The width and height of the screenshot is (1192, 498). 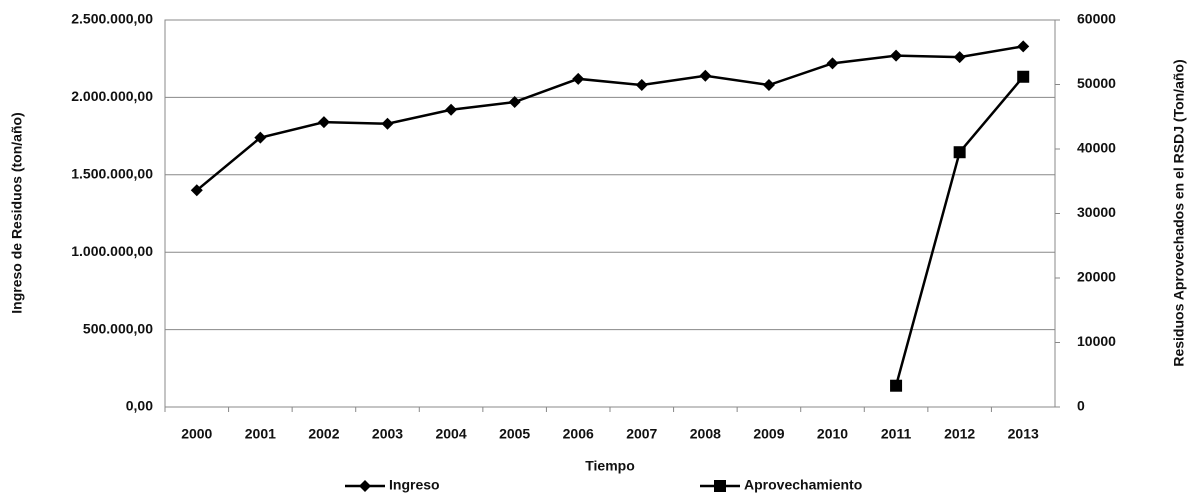 What do you see at coordinates (959, 231) in the screenshot?
I see `series-line` at bounding box center [959, 231].